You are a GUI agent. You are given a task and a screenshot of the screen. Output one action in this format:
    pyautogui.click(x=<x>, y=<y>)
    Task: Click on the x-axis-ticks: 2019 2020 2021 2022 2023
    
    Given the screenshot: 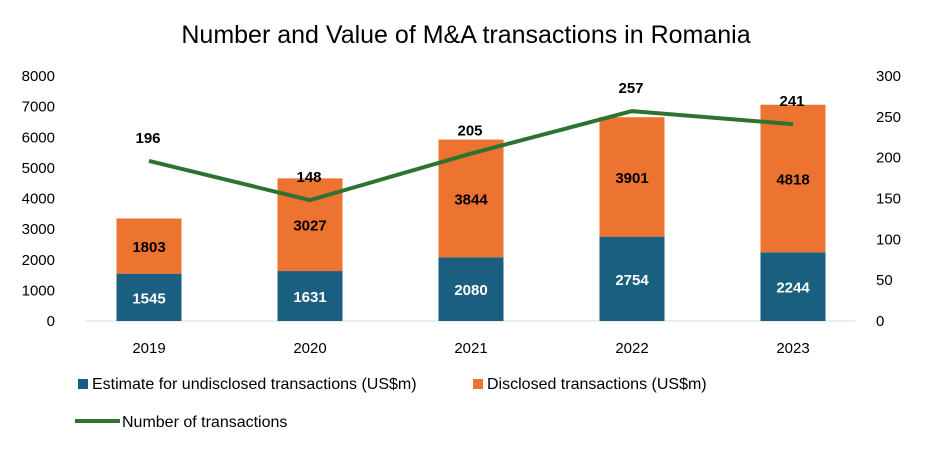 What is the action you would take?
    pyautogui.click(x=470, y=348)
    